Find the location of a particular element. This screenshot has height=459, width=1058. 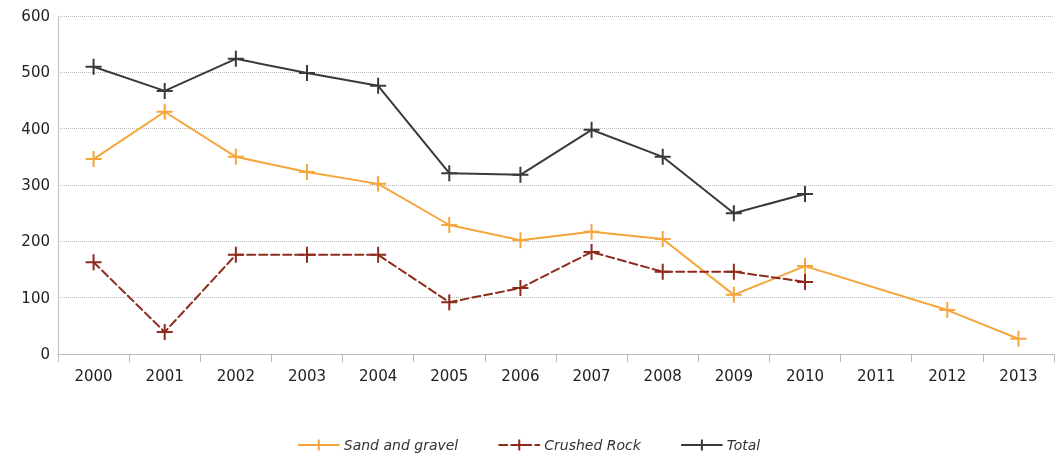

x-tick-label: 2006 is located at coordinates (520, 375).